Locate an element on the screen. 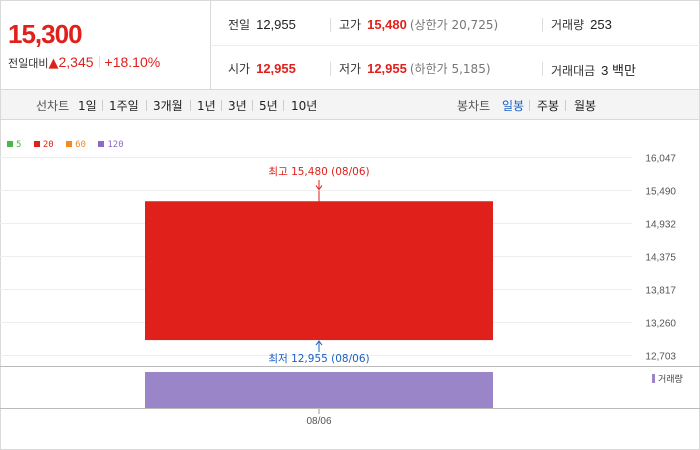 Image resolution: width=700 pixels, height=450 pixels. volume-stat: 거래량 253 is located at coordinates (581, 24).